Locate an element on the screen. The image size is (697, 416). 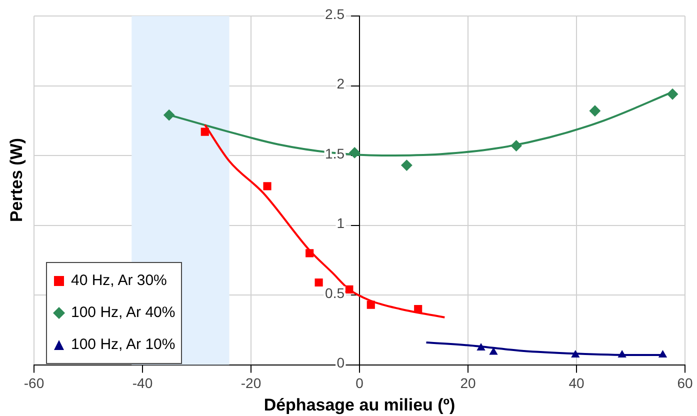
legend-label: 40 Hz, Ar 30% is located at coordinates (119, 281).